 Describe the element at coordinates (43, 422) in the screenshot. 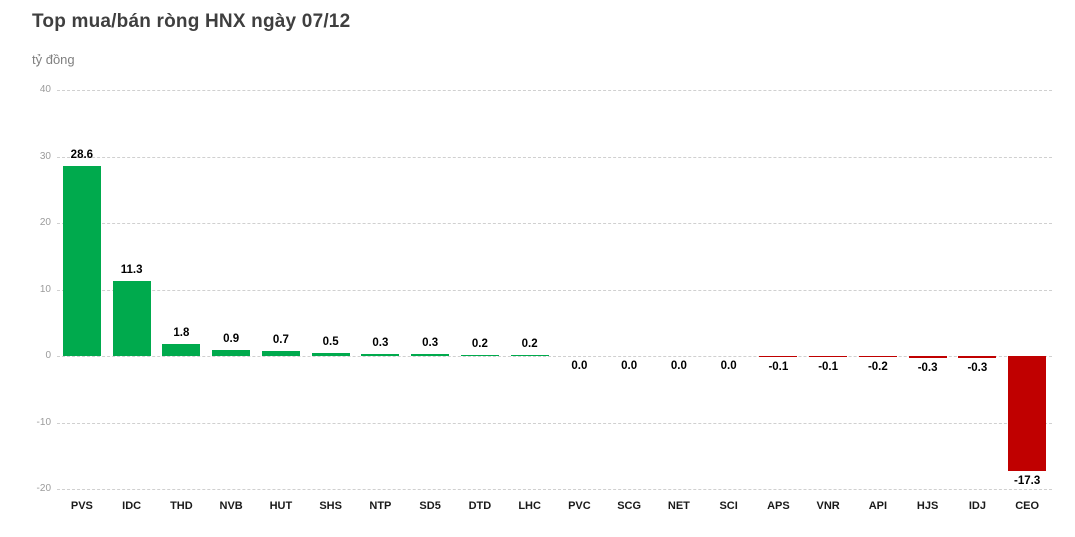

I see `y-axis-tick-label: -10` at that location.